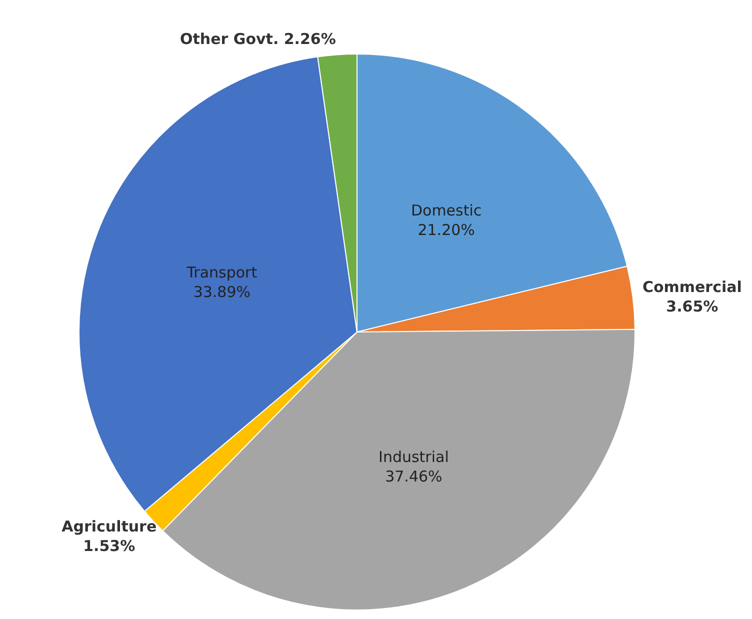  What do you see at coordinates (413, 457) in the screenshot?
I see `slice-label: Industrial` at bounding box center [413, 457].